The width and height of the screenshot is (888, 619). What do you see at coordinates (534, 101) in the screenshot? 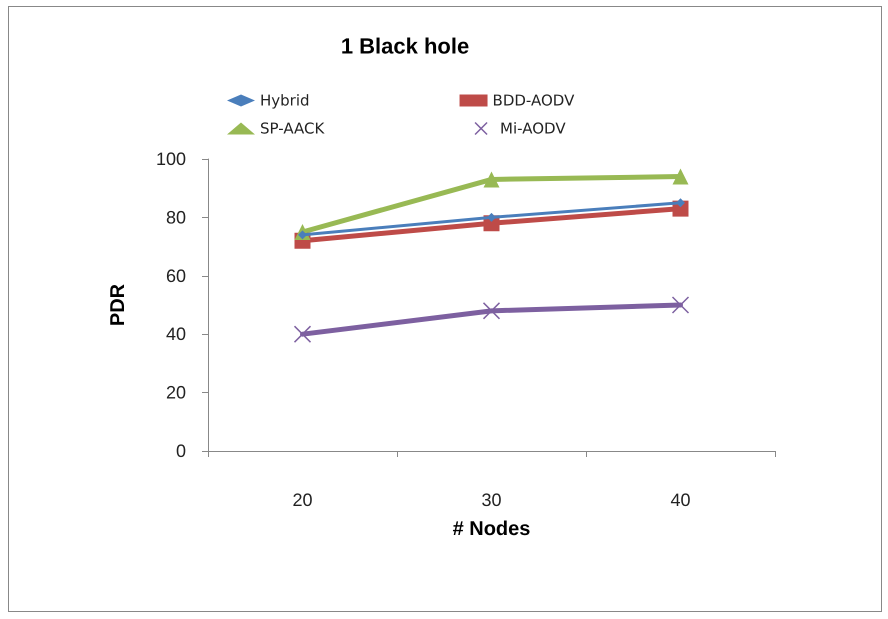
I see `legend-label: BDD-AODV` at bounding box center [534, 101].